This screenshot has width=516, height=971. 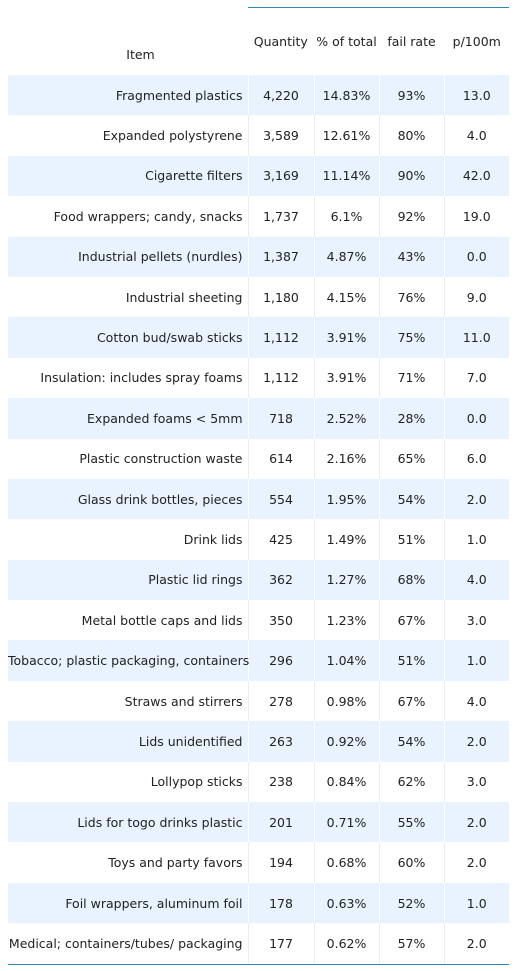 I want to click on table-row: Lids unidentified 263 0.92% 54% 2.0, so click(x=258, y=741).